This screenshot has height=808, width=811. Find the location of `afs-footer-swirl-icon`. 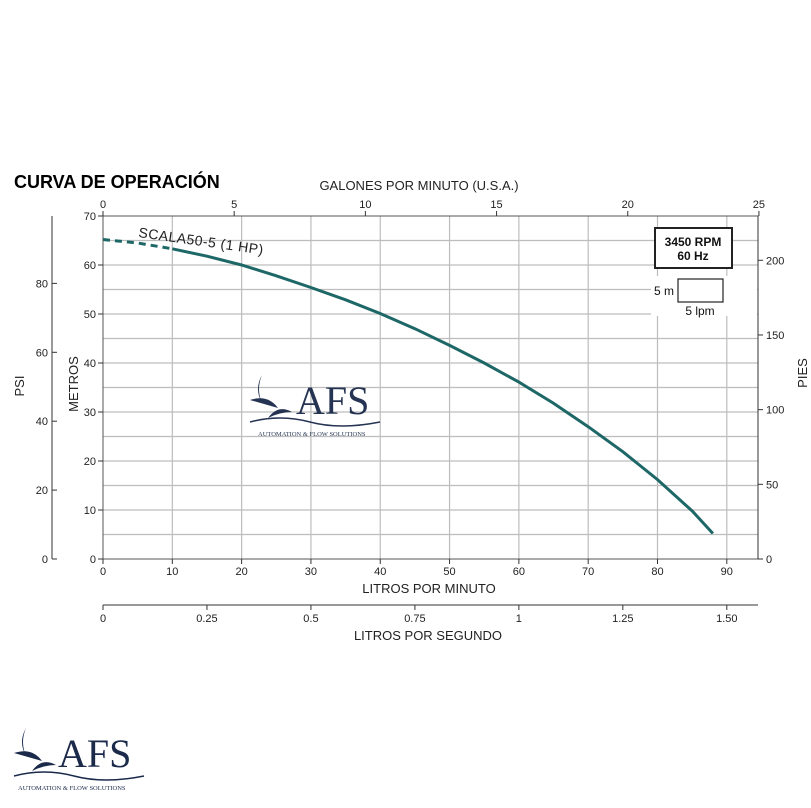

afs-footer-swirl-icon is located at coordinates (35, 749).